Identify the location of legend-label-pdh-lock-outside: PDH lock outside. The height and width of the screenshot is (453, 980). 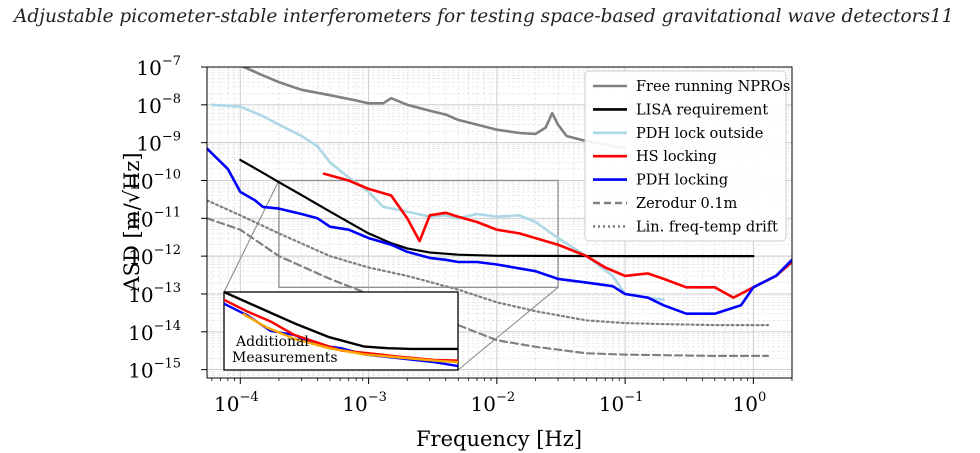
(699, 134).